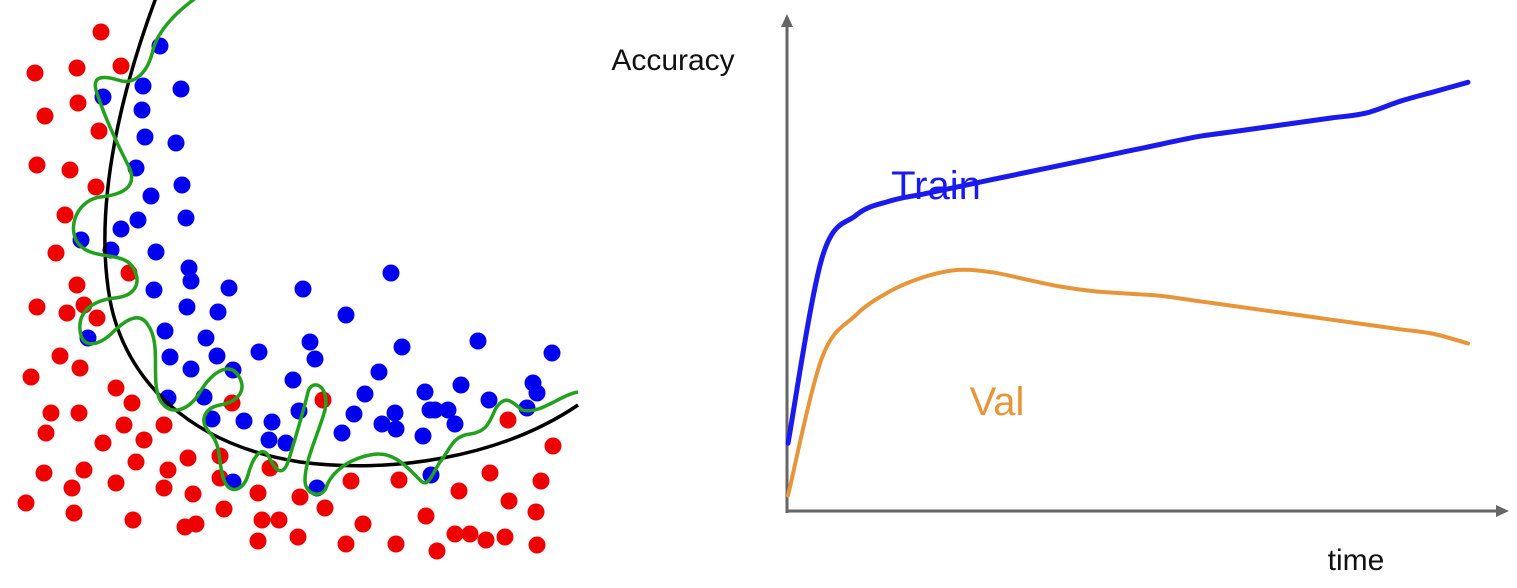  Describe the element at coordinates (1356, 560) in the screenshot. I see `x-axis-label: time` at that location.